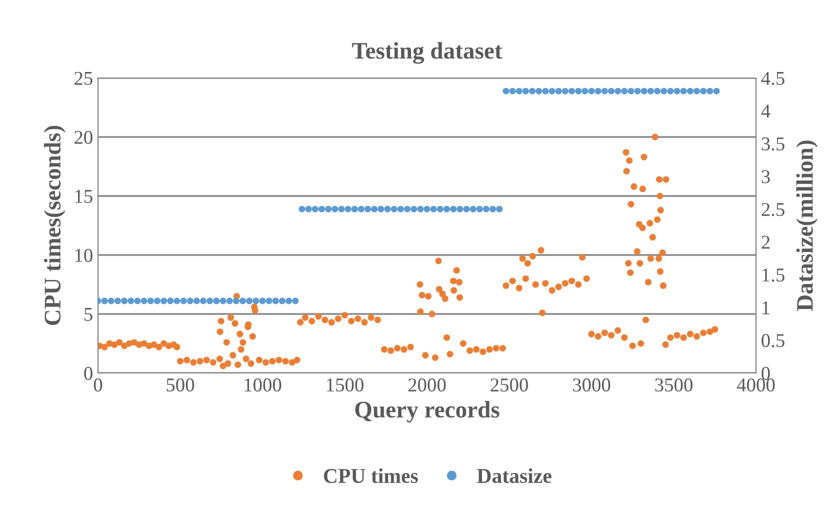 This screenshot has width=829, height=506. Describe the element at coordinates (765, 111) in the screenshot. I see `y2-tick-label: 4` at that location.